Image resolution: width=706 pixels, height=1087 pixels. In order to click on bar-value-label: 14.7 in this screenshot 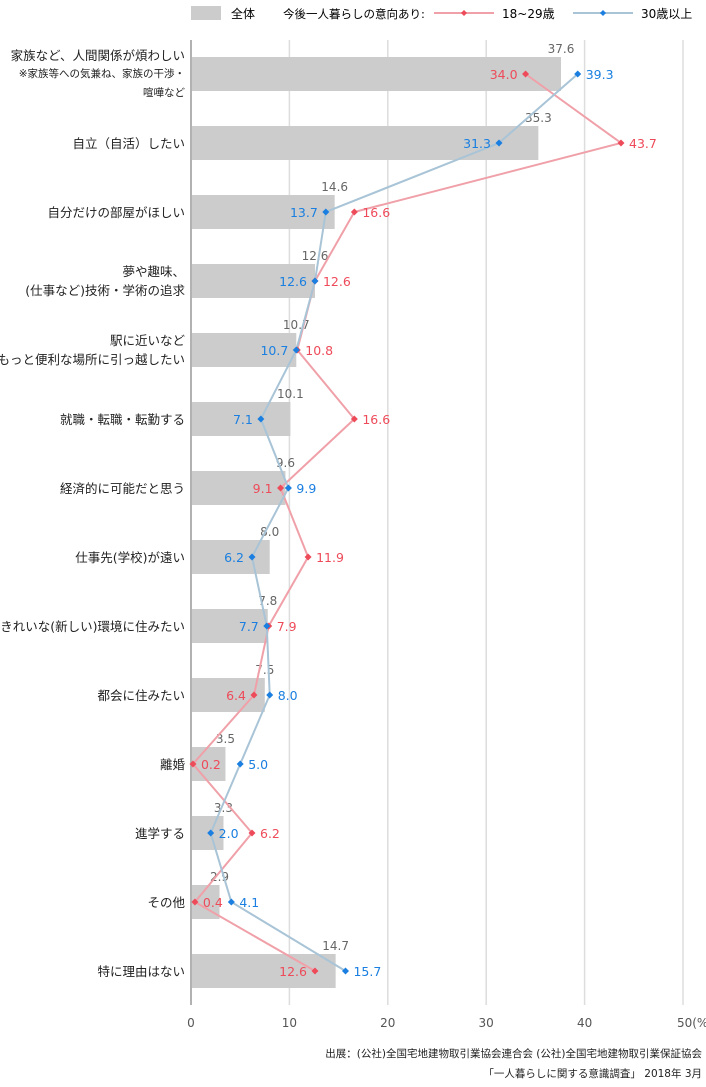, I will do `click(335, 946)`.